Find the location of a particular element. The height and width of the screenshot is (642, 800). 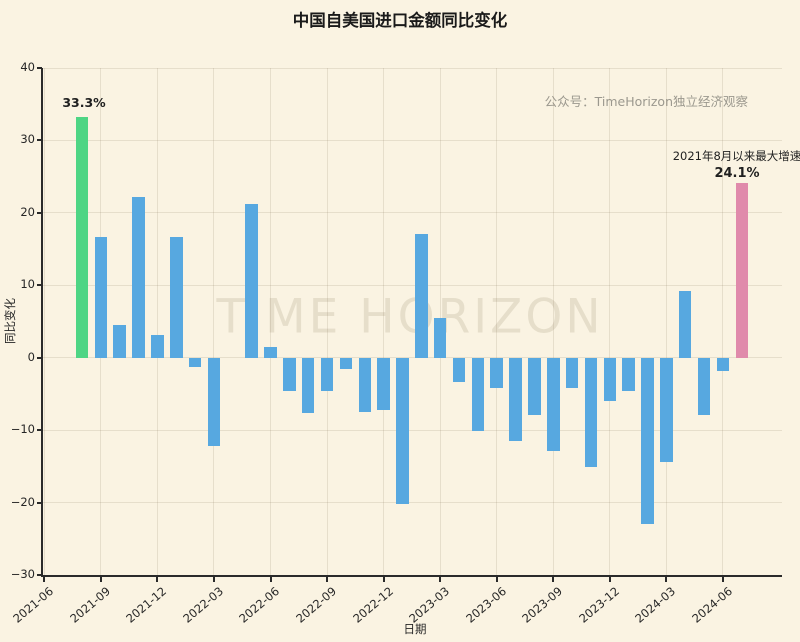

chart-title: 中国自美国进口金额同比变化 is located at coordinates (400, 20).